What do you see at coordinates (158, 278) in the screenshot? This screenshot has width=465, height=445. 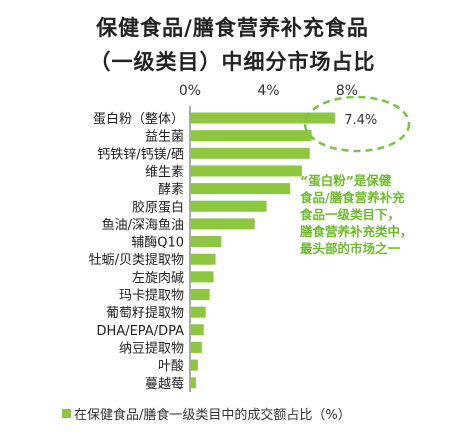 I see `category-label: 左旋肉碱` at bounding box center [158, 278].